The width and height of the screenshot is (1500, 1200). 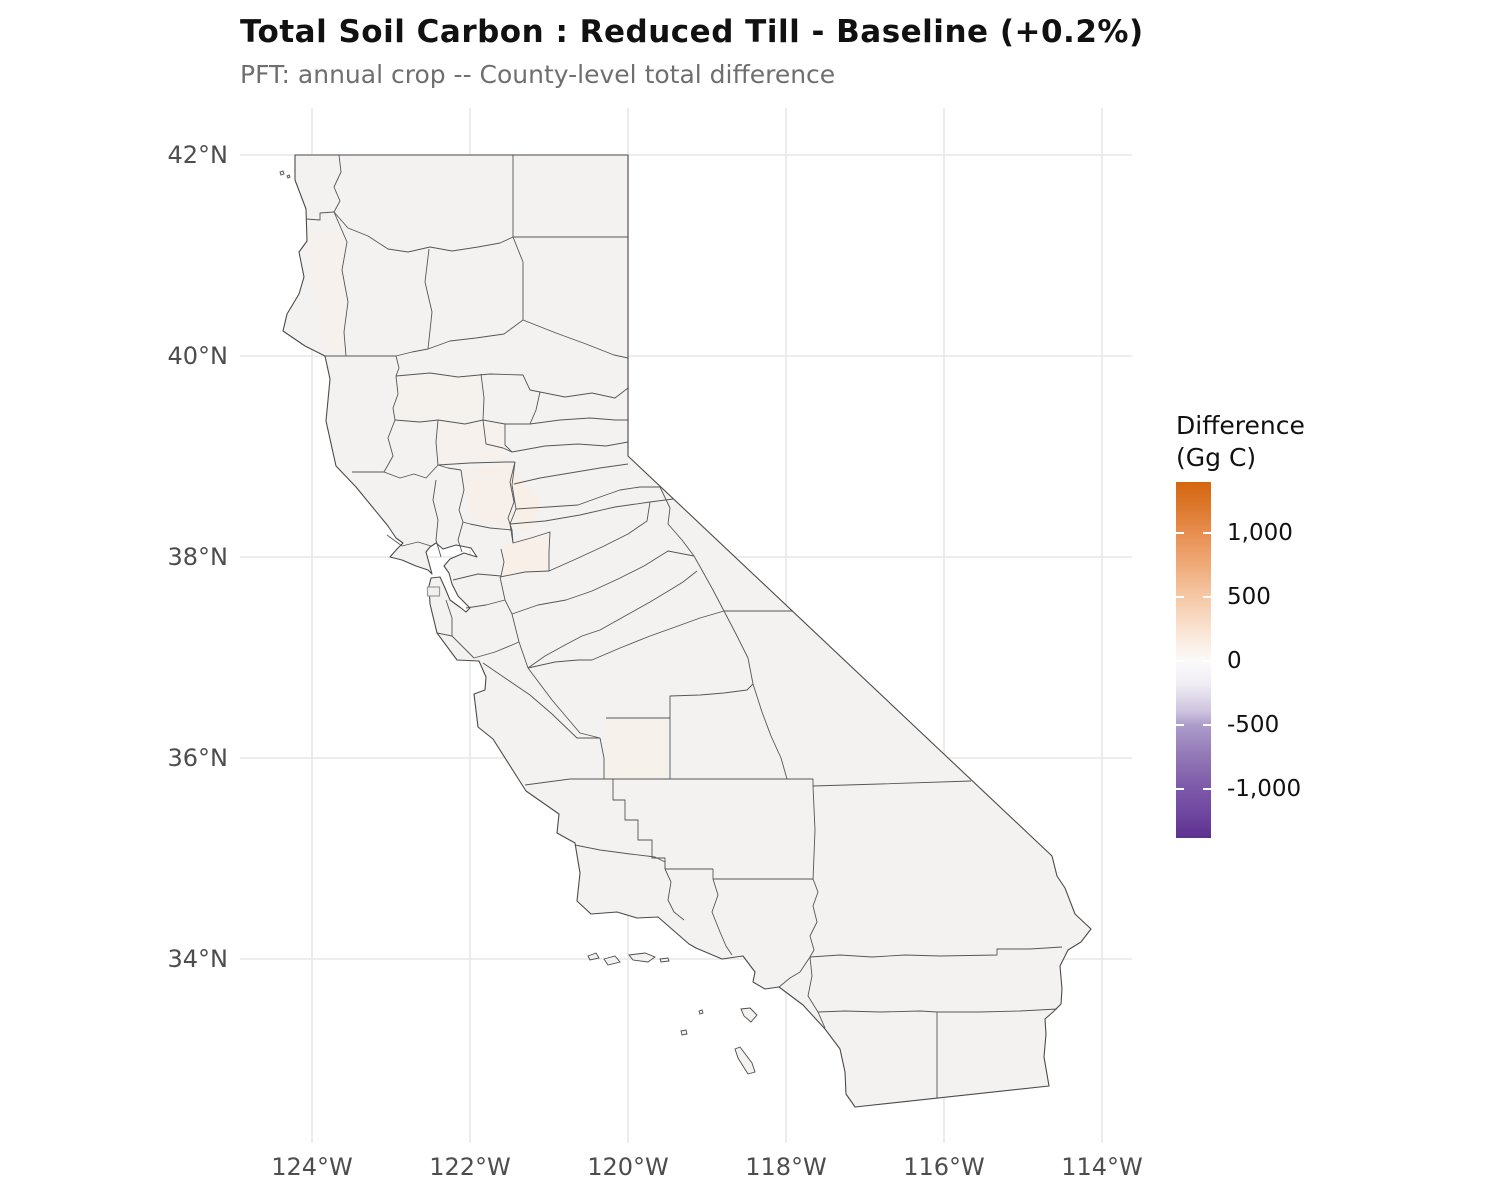 I want to click on legend-title: Difference (Gg C), so click(x=1240, y=442).